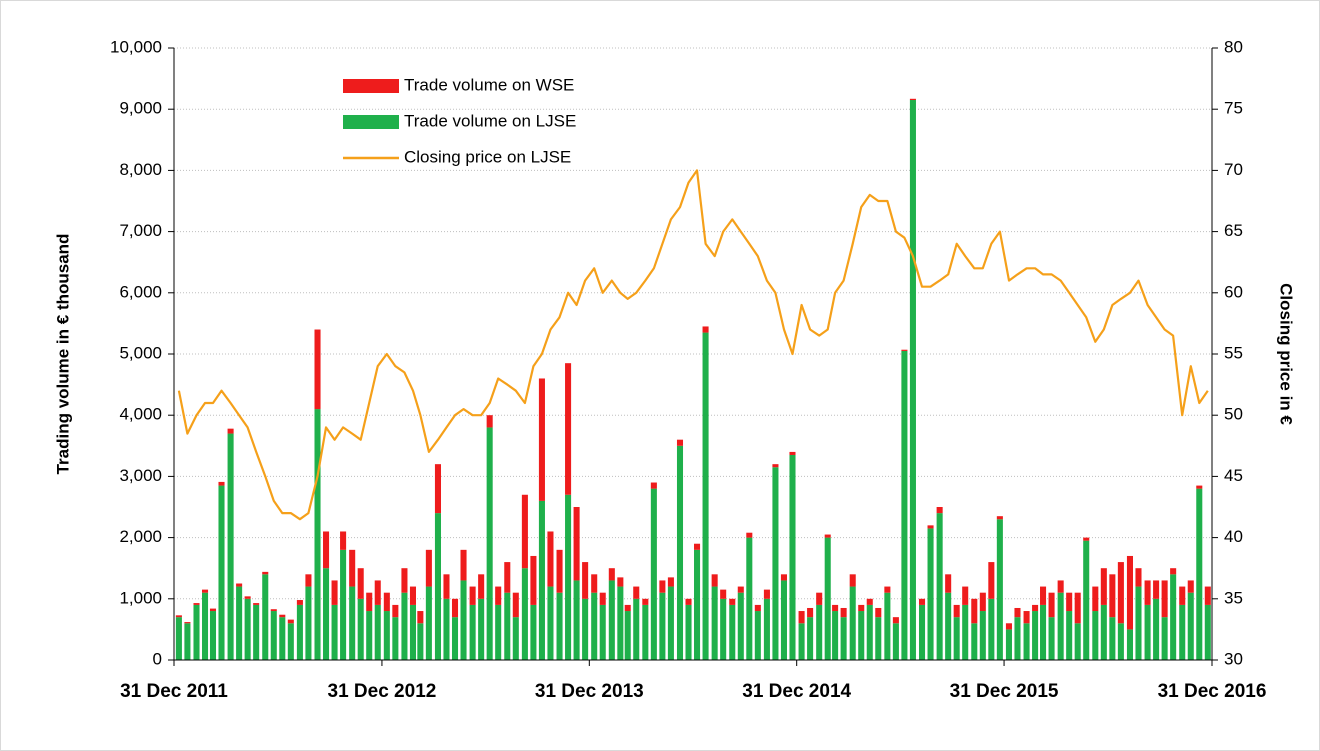 This screenshot has height=751, width=1320. What do you see at coordinates (1233, 46) in the screenshot?
I see `y2-tick-label: 80` at bounding box center [1233, 46].